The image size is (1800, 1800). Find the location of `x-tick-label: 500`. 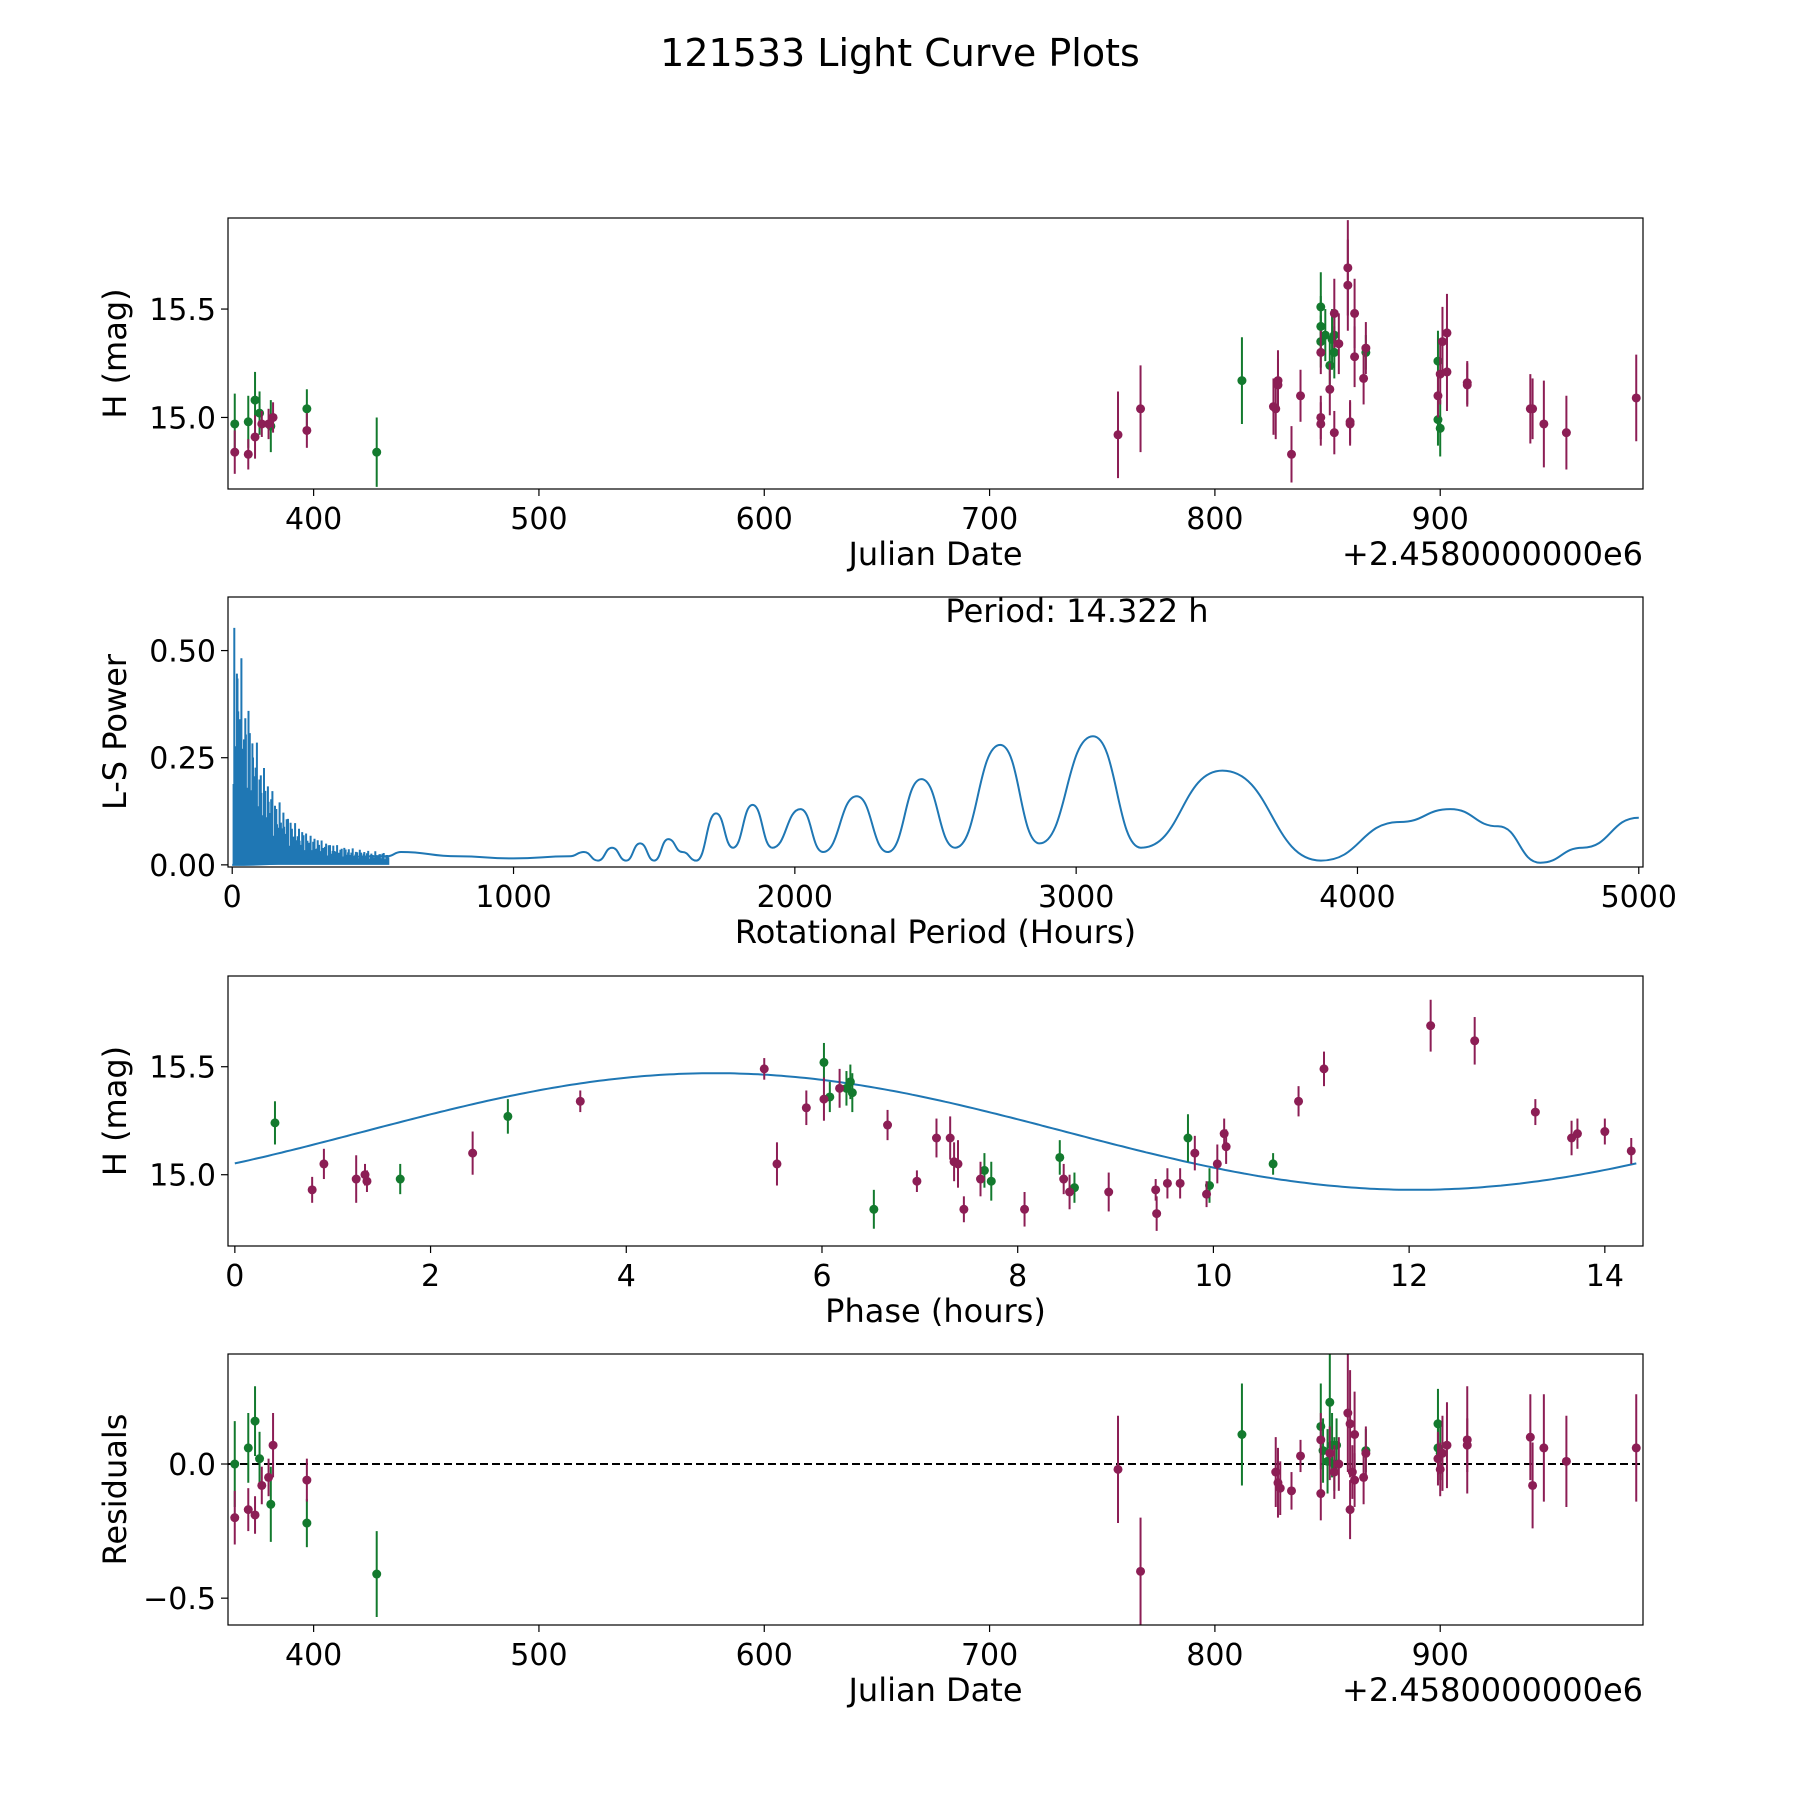

x-tick-label: 500 is located at coordinates (538, 1655).